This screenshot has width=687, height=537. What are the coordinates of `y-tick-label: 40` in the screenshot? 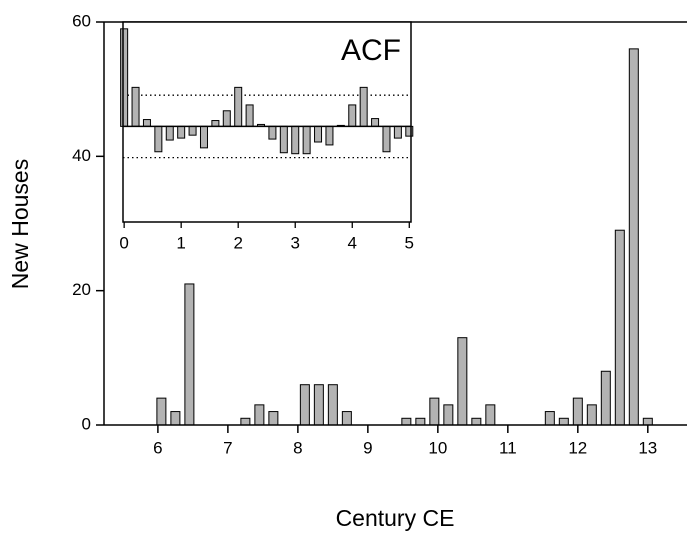 It's located at (81, 155).